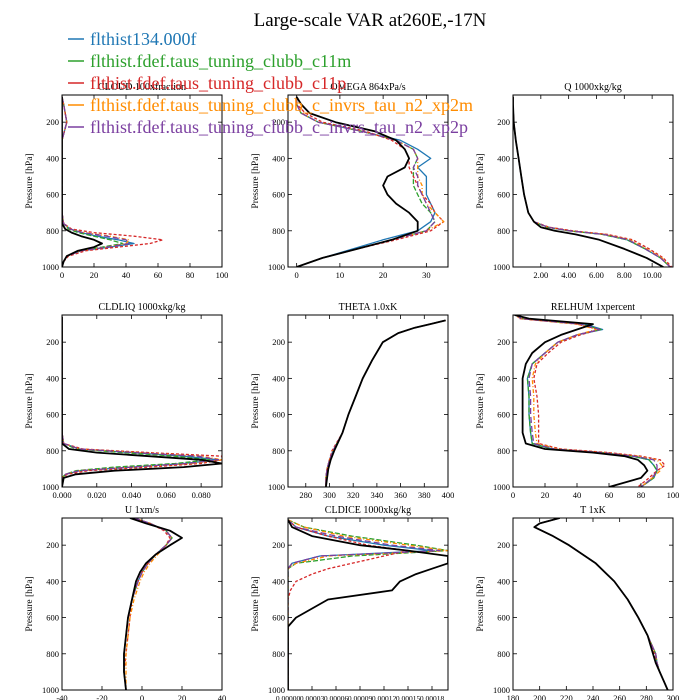 This screenshot has width=700, height=700. What do you see at coordinates (652, 275) in the screenshot?
I see `x-tick-label: 10.00` at bounding box center [652, 275].